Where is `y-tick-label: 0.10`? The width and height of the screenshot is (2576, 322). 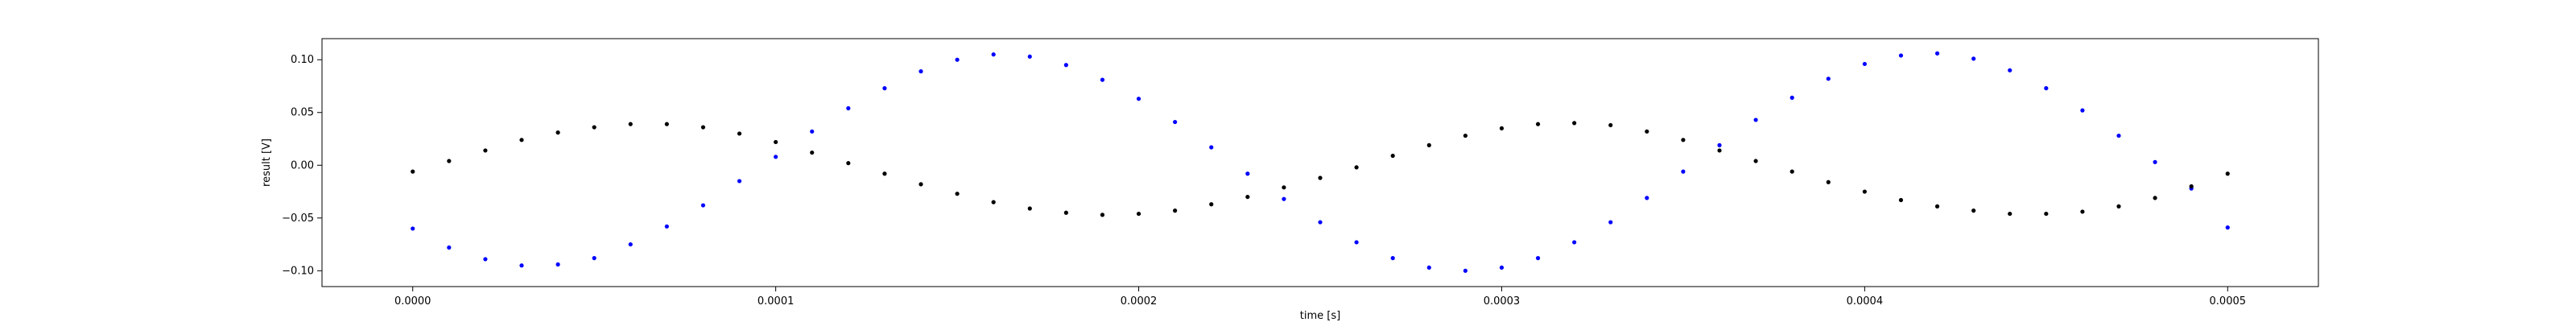
y-tick-label: 0.10 is located at coordinates (302, 60).